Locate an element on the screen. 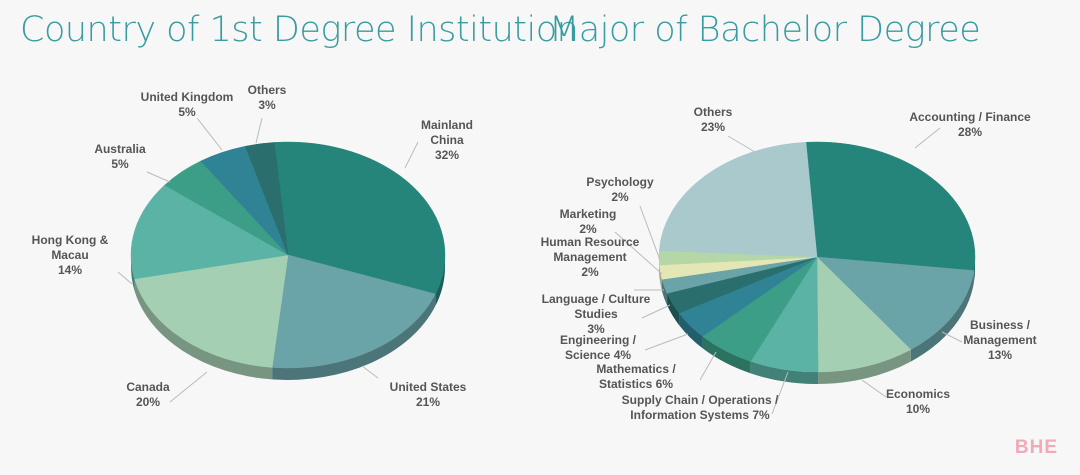  category-label: Australia is located at coordinates (120, 149).